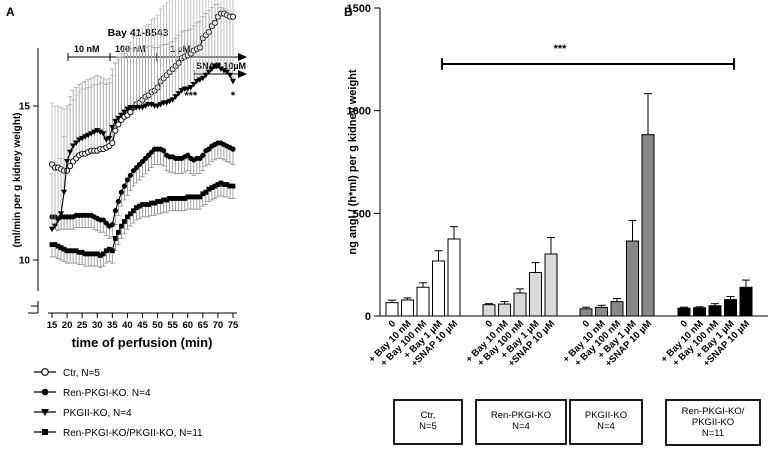 Image resolution: width=772 pixels, height=450 pixels. I want to click on legend-marker-pkgii, so click(45, 412).